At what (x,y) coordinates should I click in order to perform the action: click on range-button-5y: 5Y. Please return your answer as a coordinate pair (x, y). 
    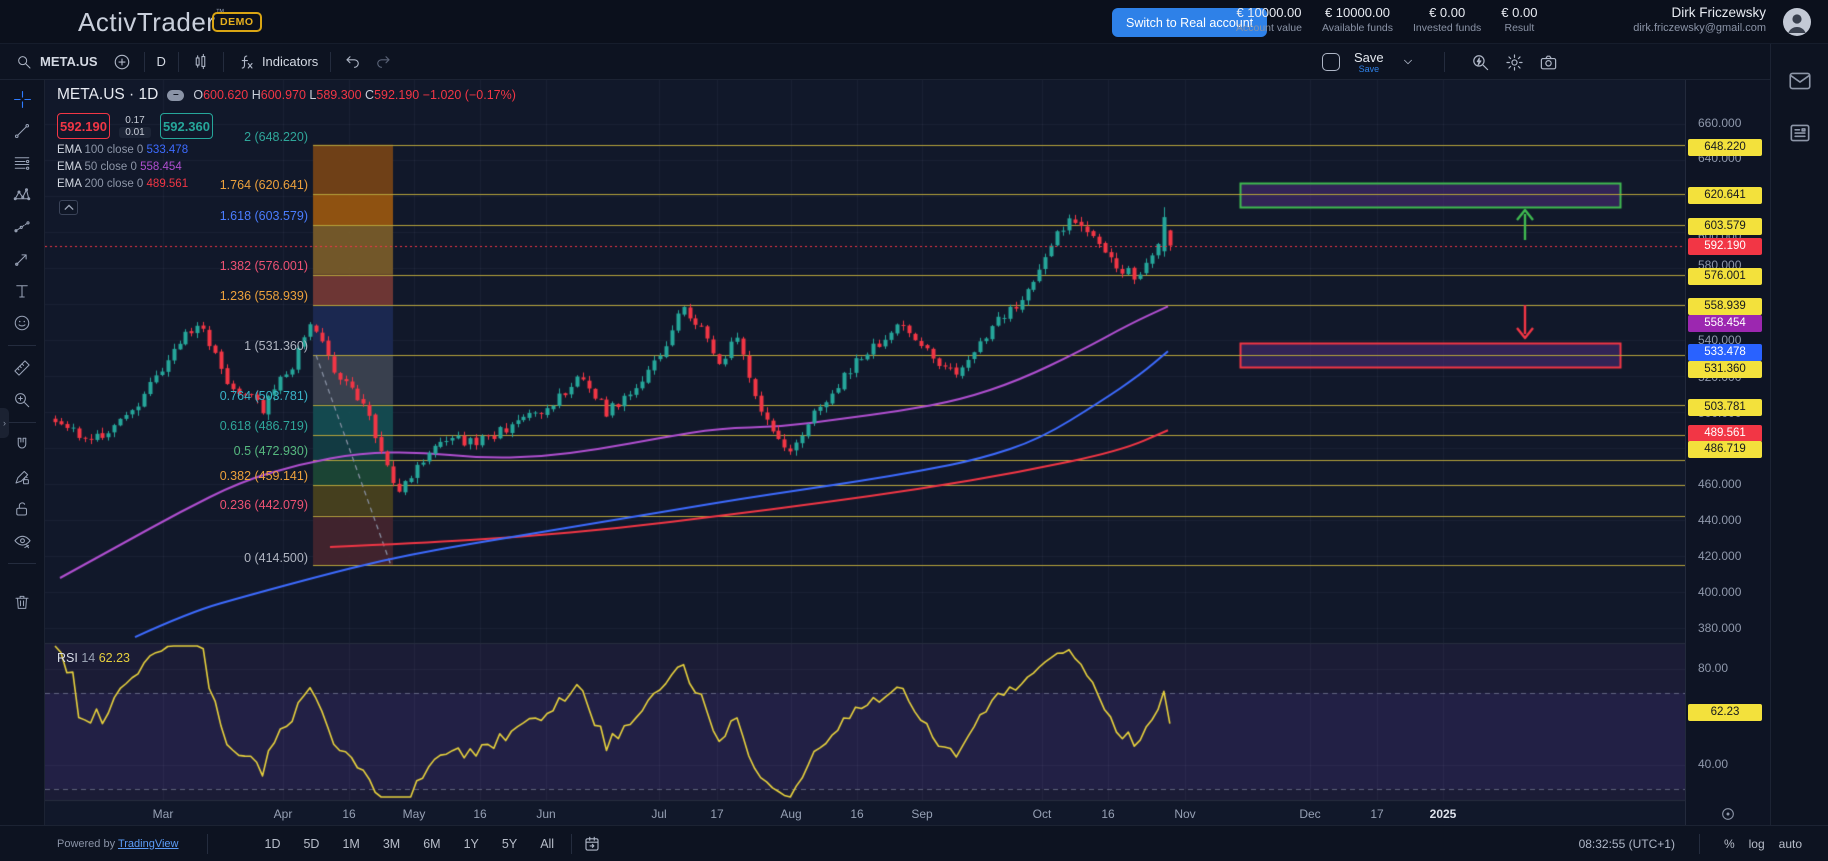
    Looking at the image, I should click on (509, 843).